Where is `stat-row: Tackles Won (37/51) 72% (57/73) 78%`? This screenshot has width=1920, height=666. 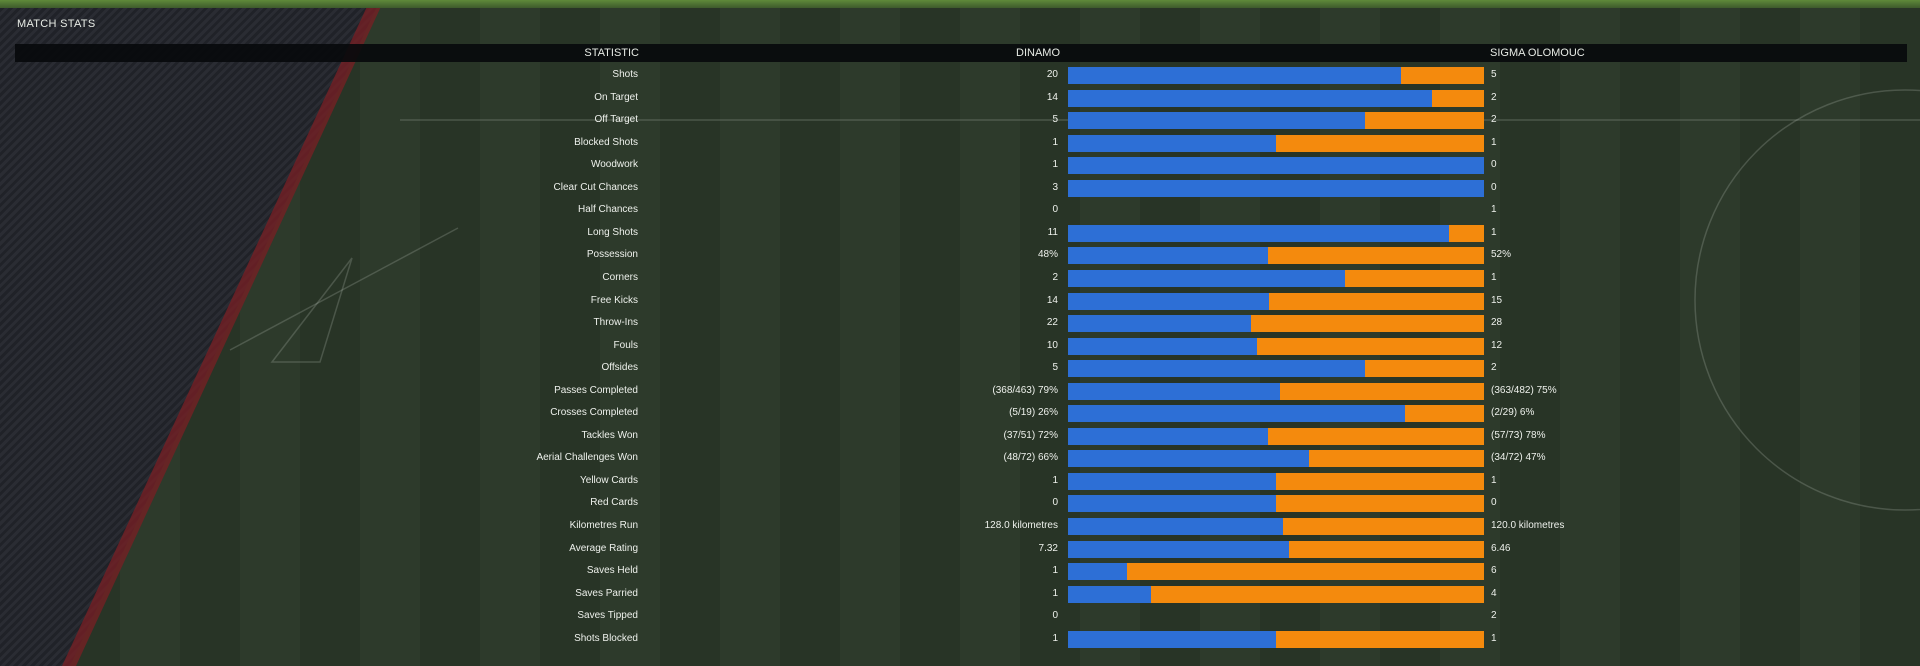 stat-row: Tackles Won (37/51) 72% (57/73) 78% is located at coordinates (960, 436).